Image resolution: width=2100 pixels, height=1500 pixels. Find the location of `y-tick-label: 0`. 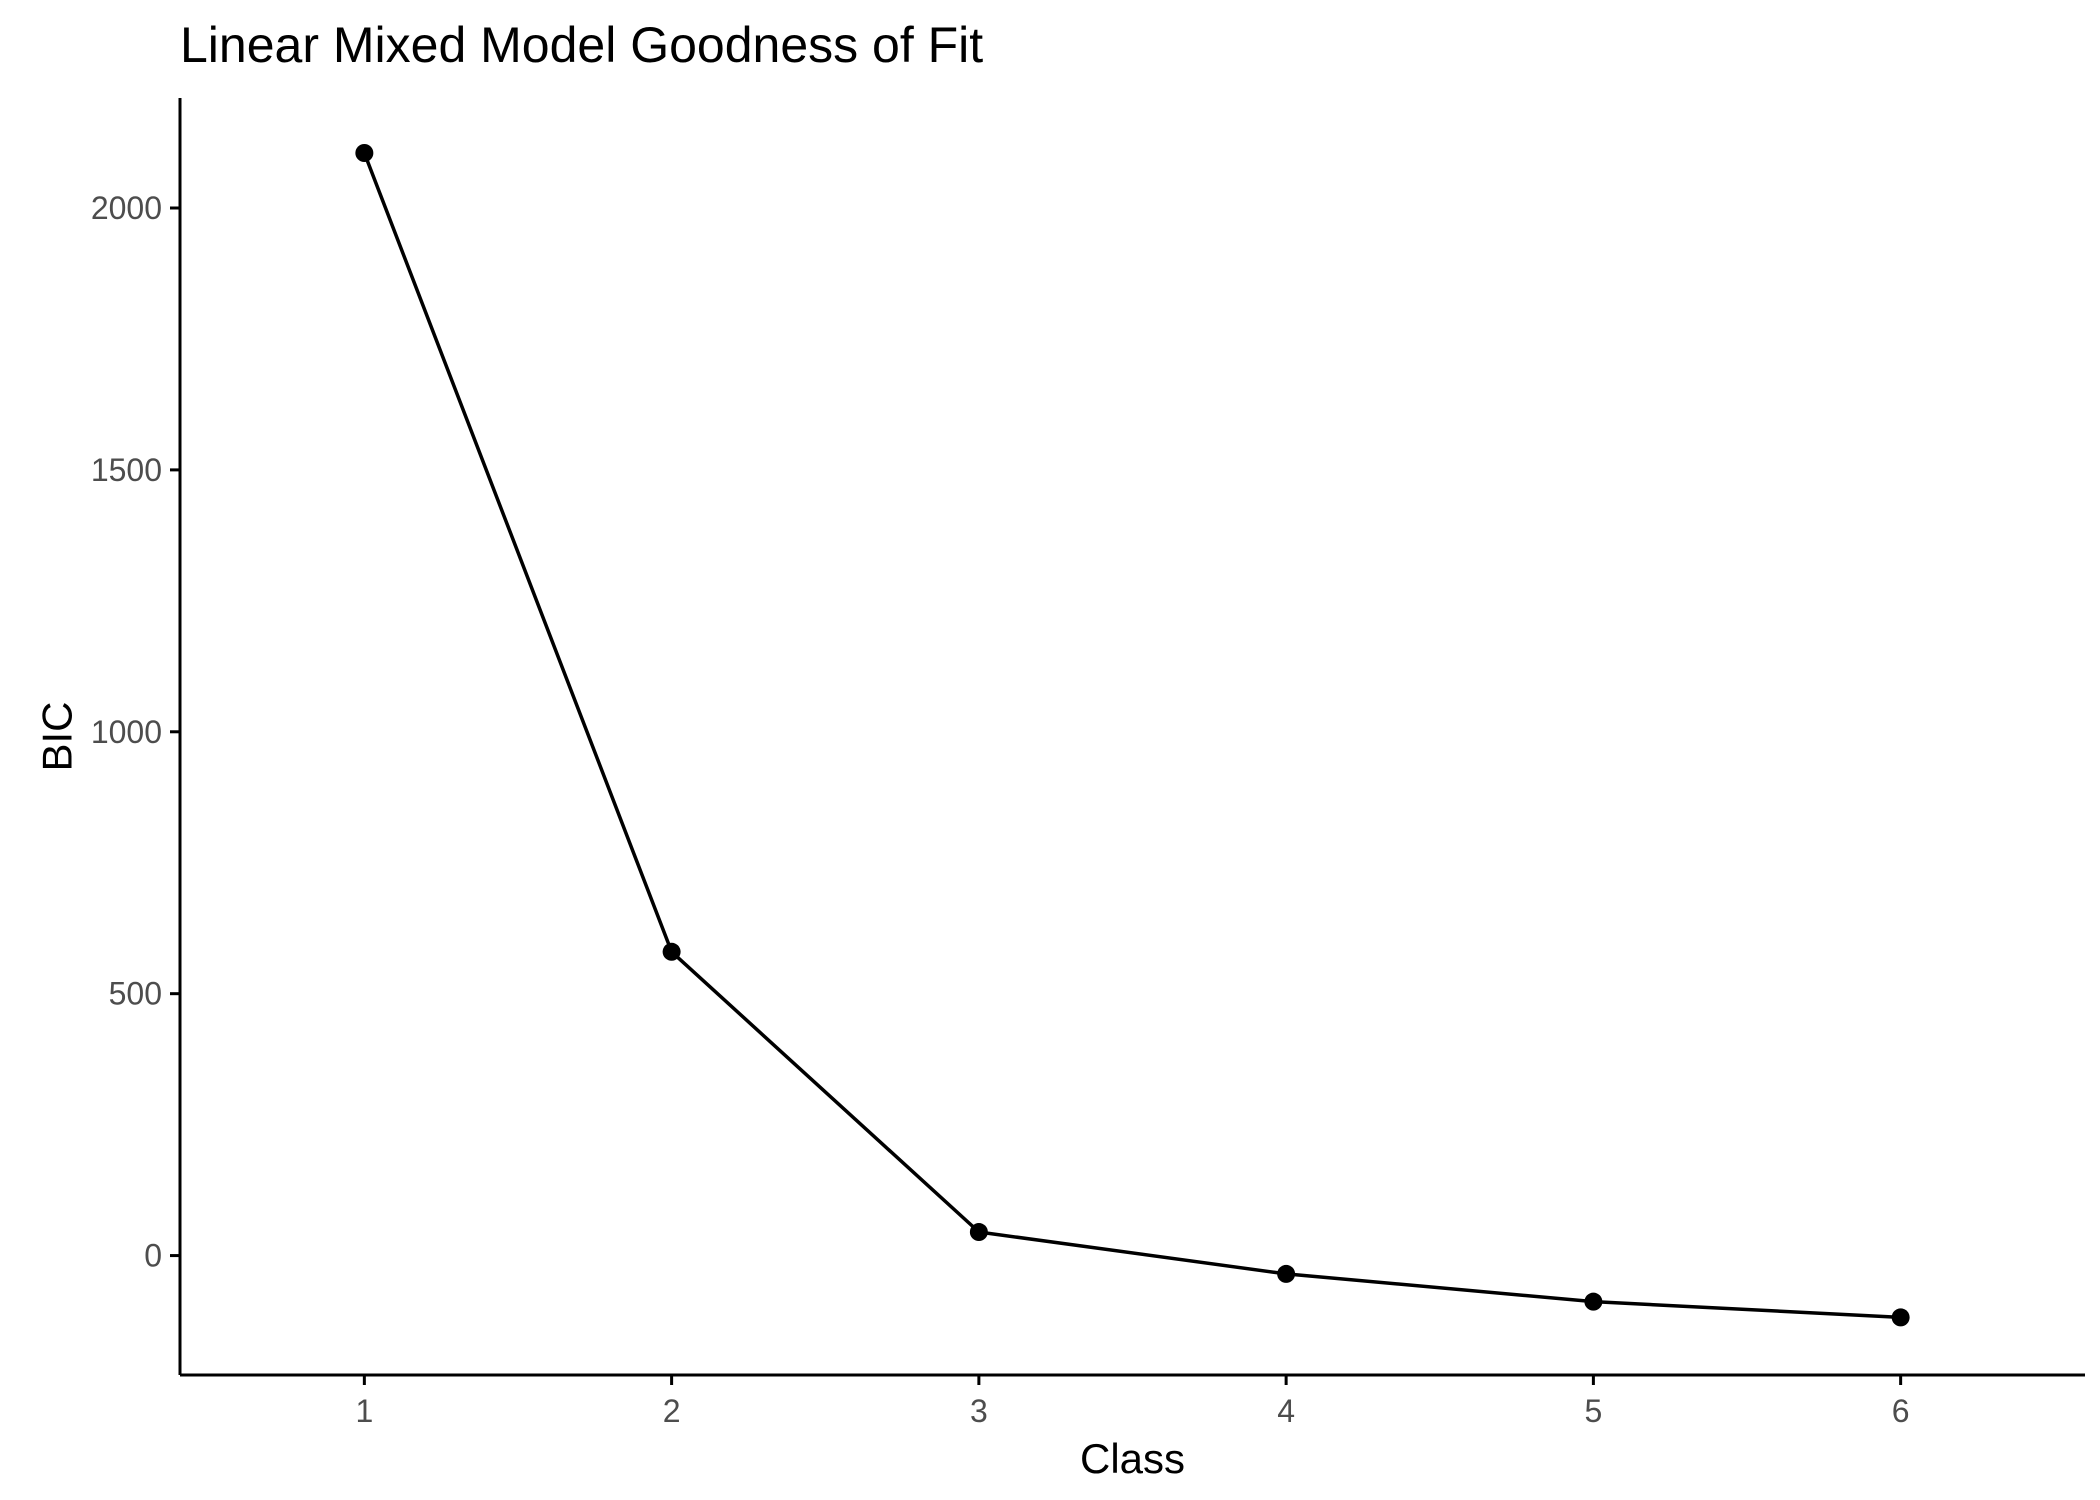

y-tick-label: 0 is located at coordinates (153, 1256).